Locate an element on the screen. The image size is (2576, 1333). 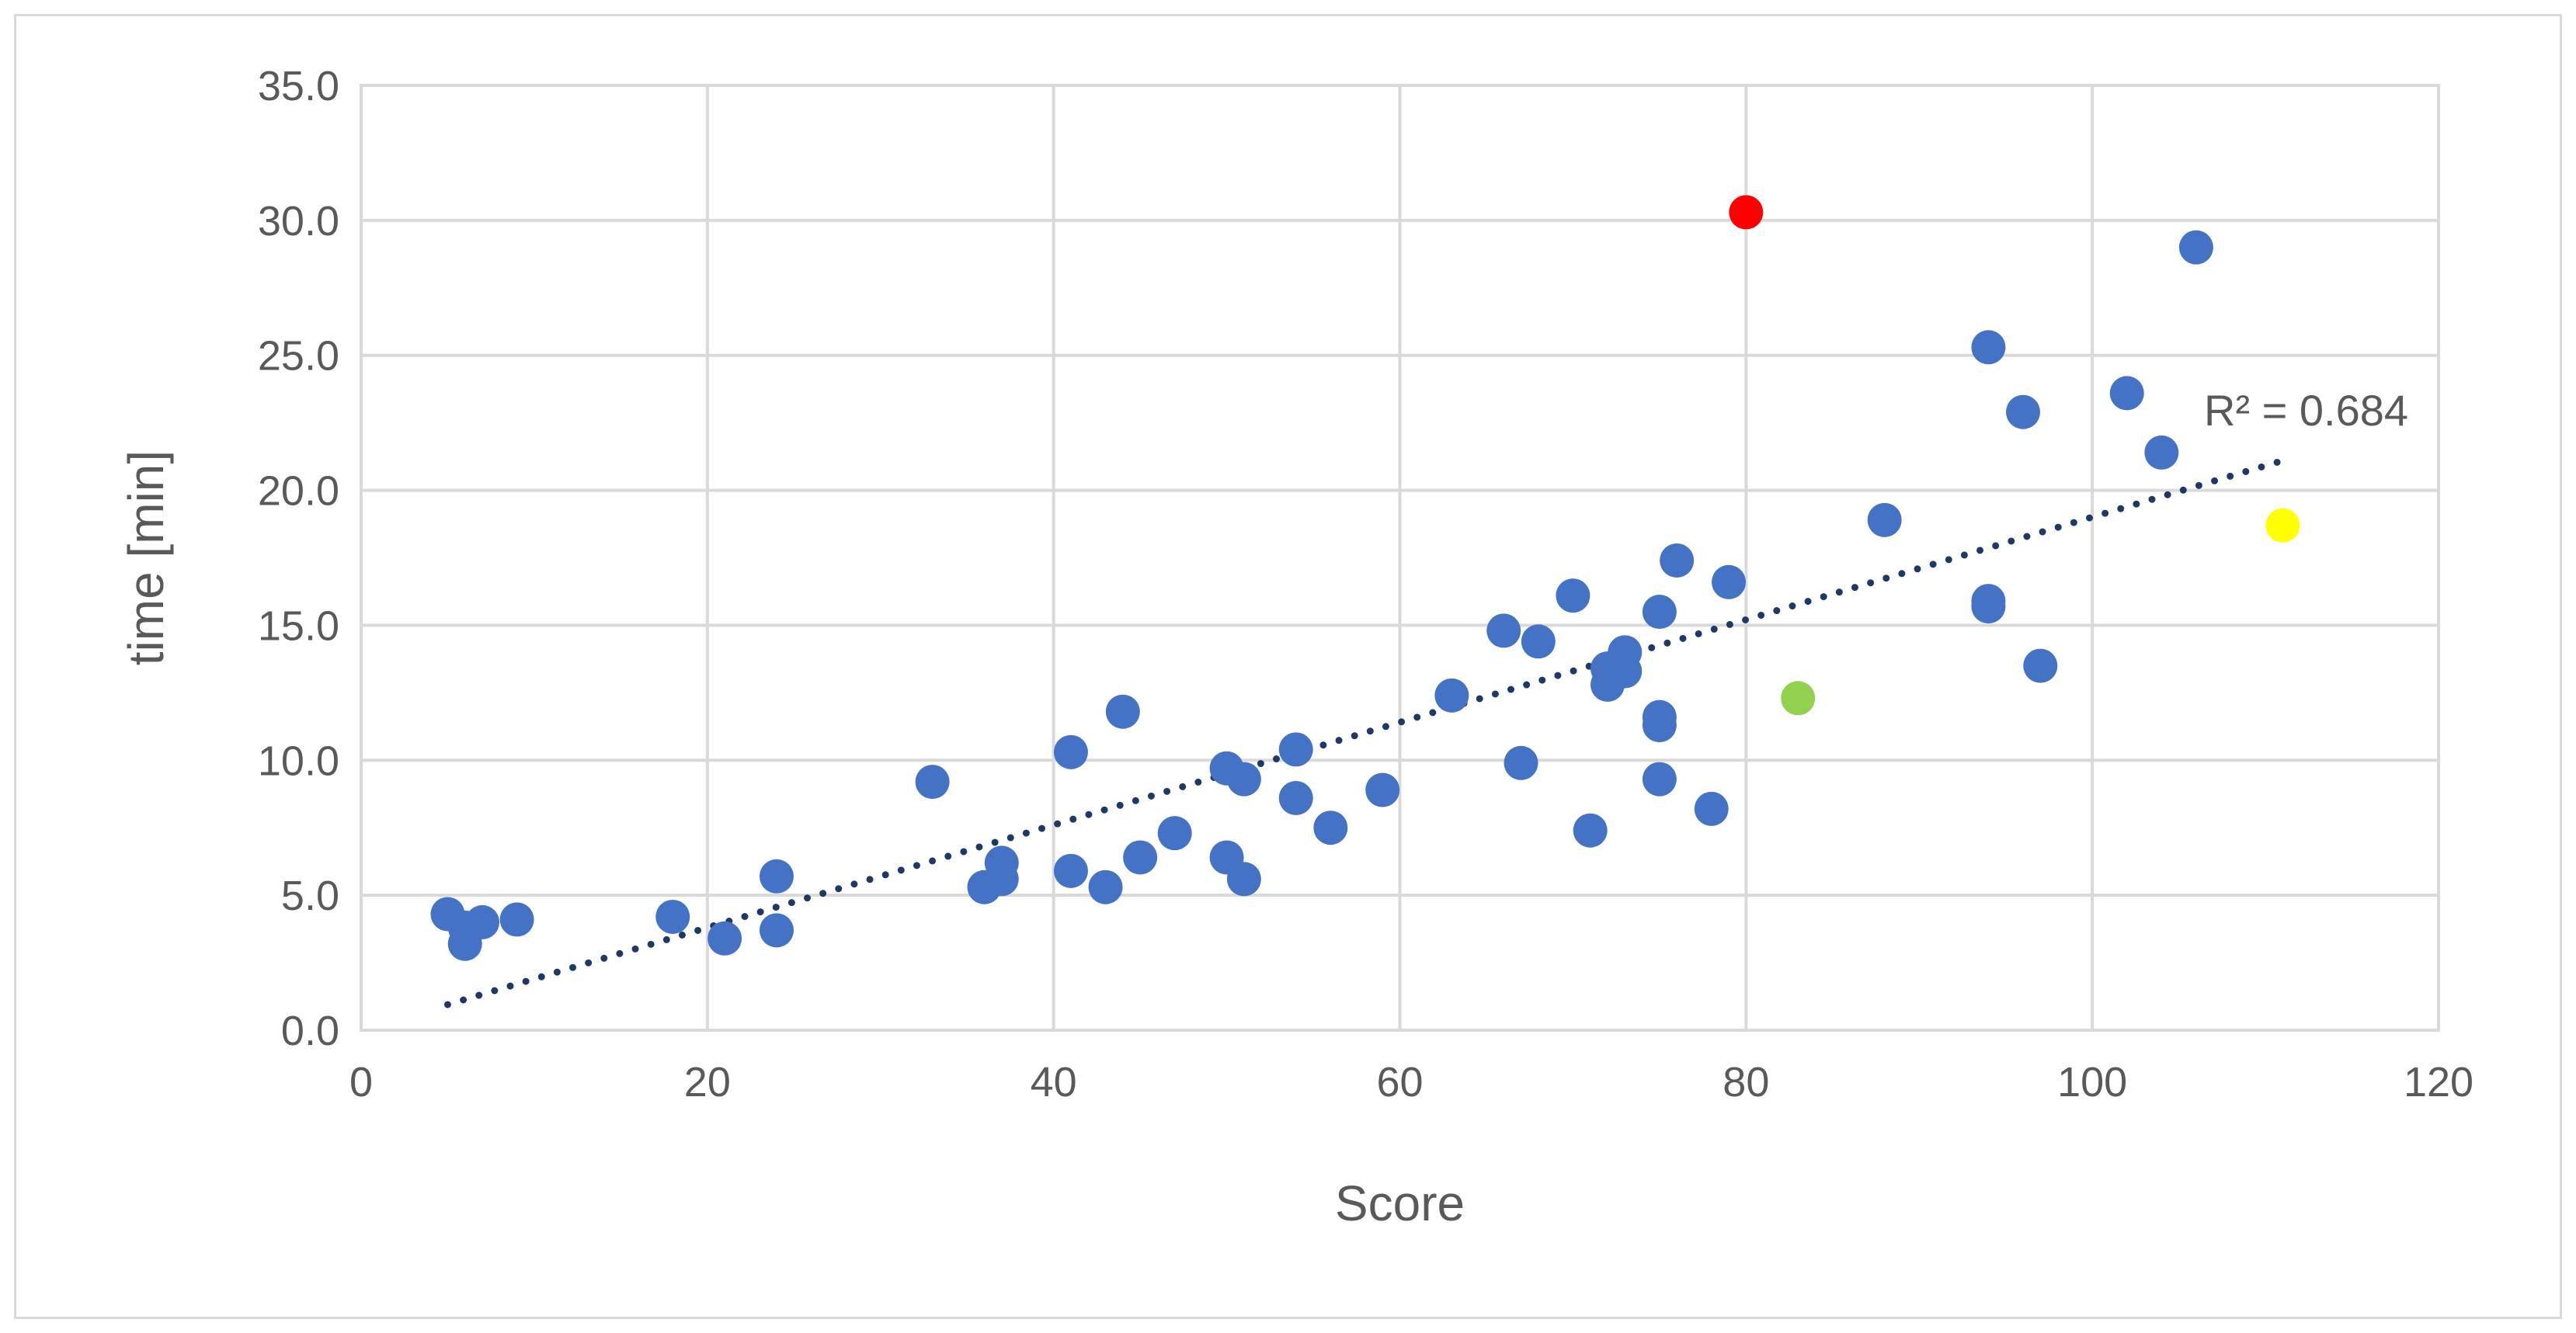
y-tick-label: 20.0 is located at coordinates (298, 491).